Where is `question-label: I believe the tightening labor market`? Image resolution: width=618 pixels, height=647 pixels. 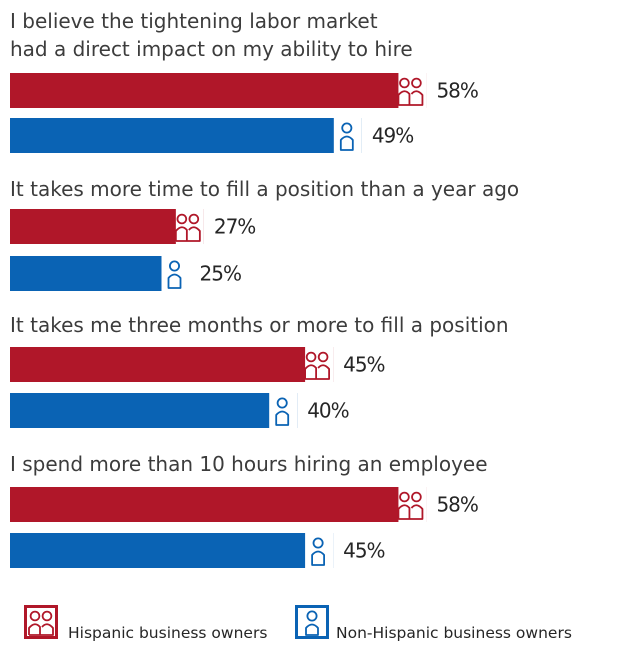 question-label: I believe the tightening labor market is located at coordinates (194, 21).